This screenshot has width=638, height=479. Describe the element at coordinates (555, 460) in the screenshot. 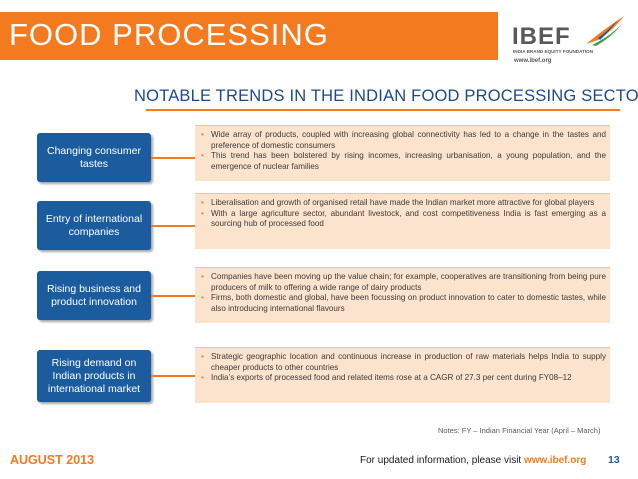

I see `footer-link: www.ibef.org` at that location.